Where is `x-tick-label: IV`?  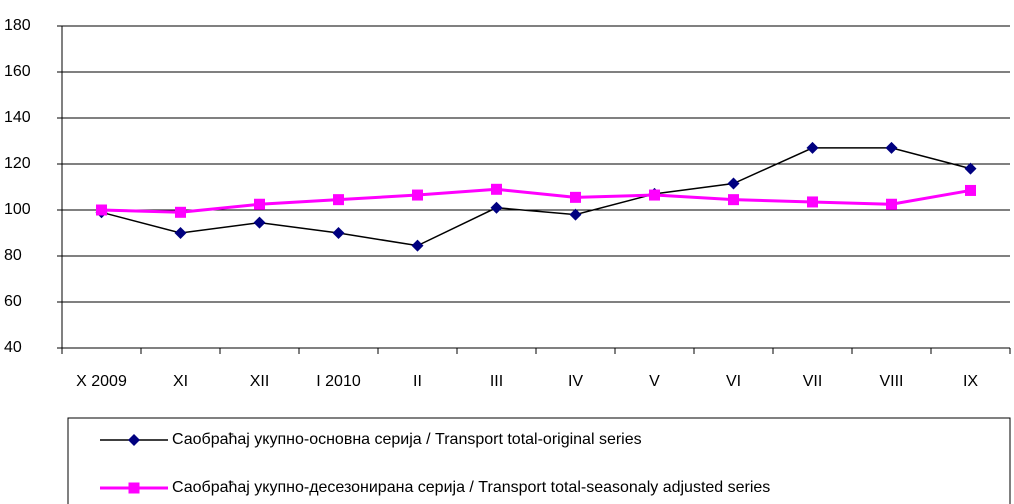 x-tick-label: IV is located at coordinates (575, 381).